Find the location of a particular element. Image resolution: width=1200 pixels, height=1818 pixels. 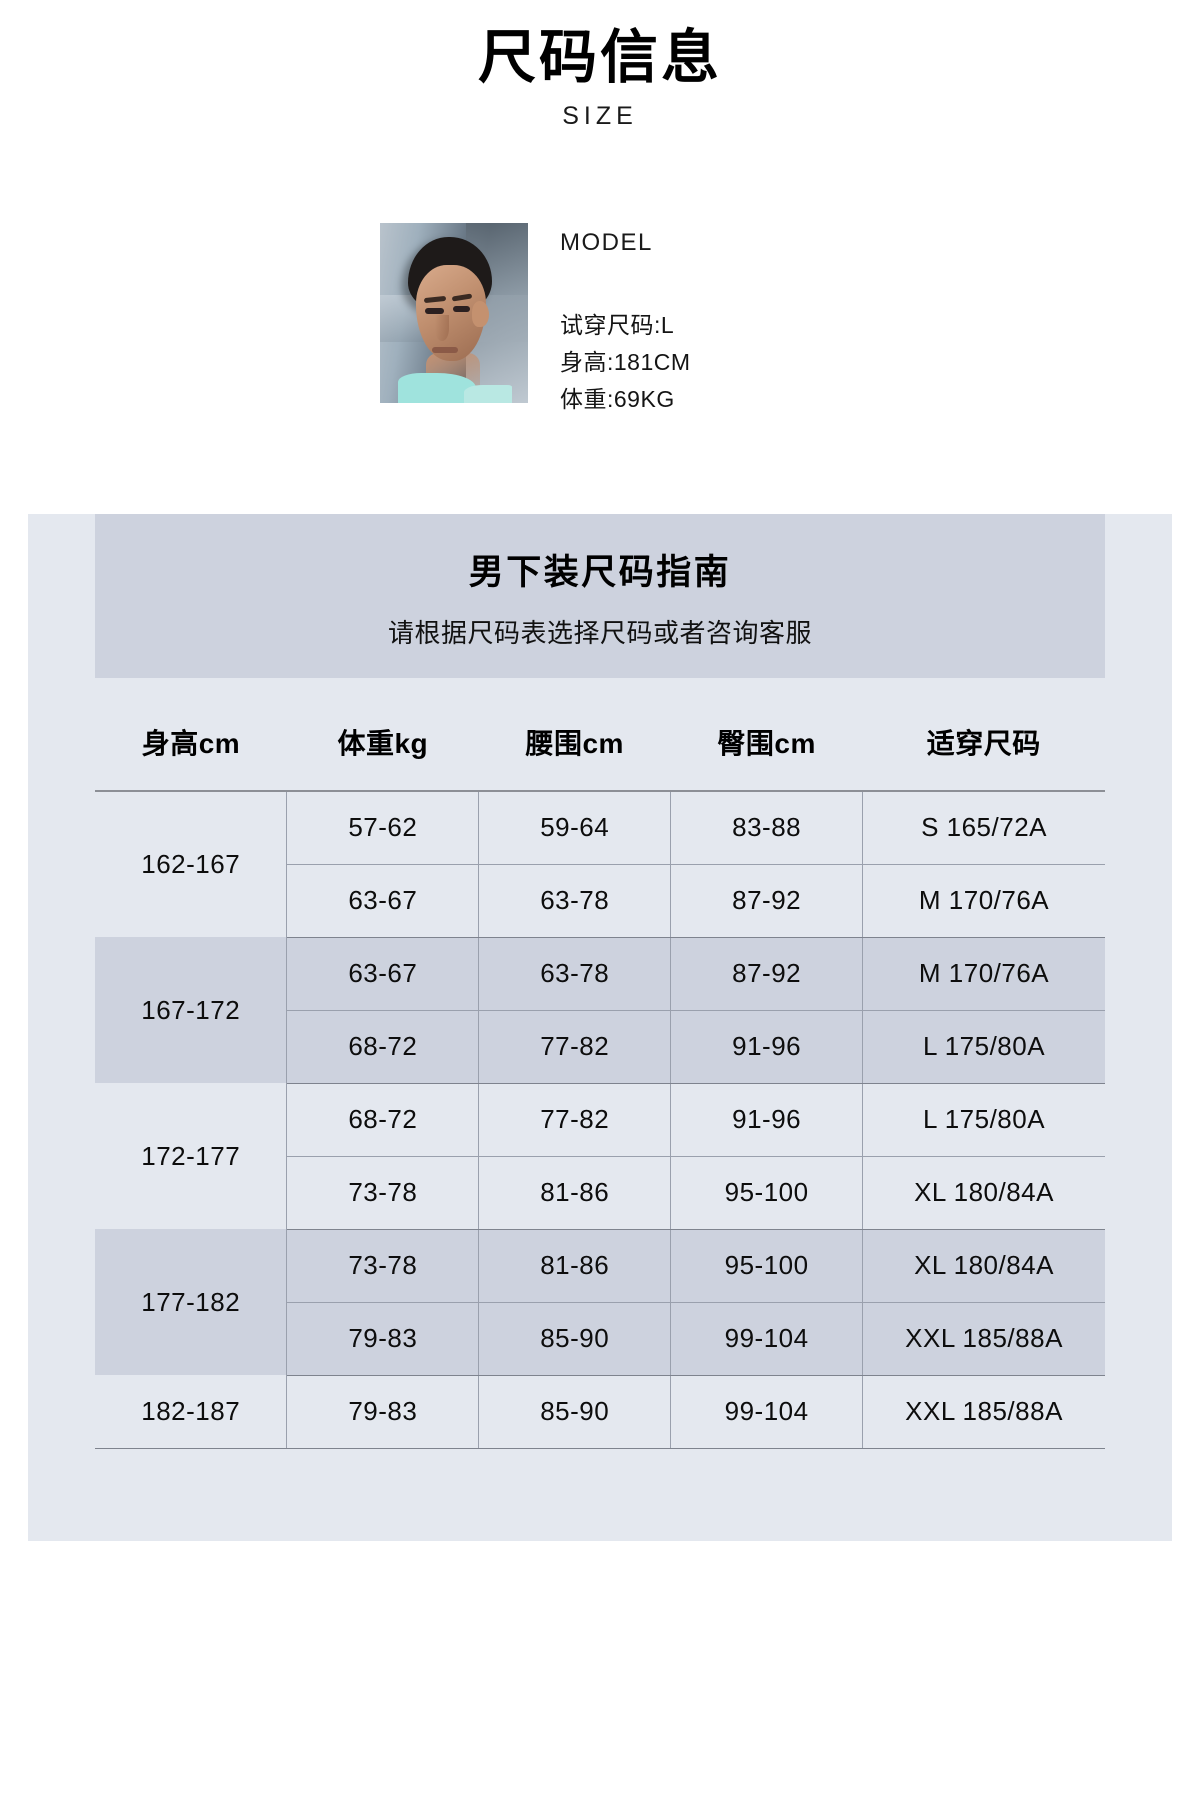

page-header: 尺码信息 SIZE is located at coordinates (600, 65).